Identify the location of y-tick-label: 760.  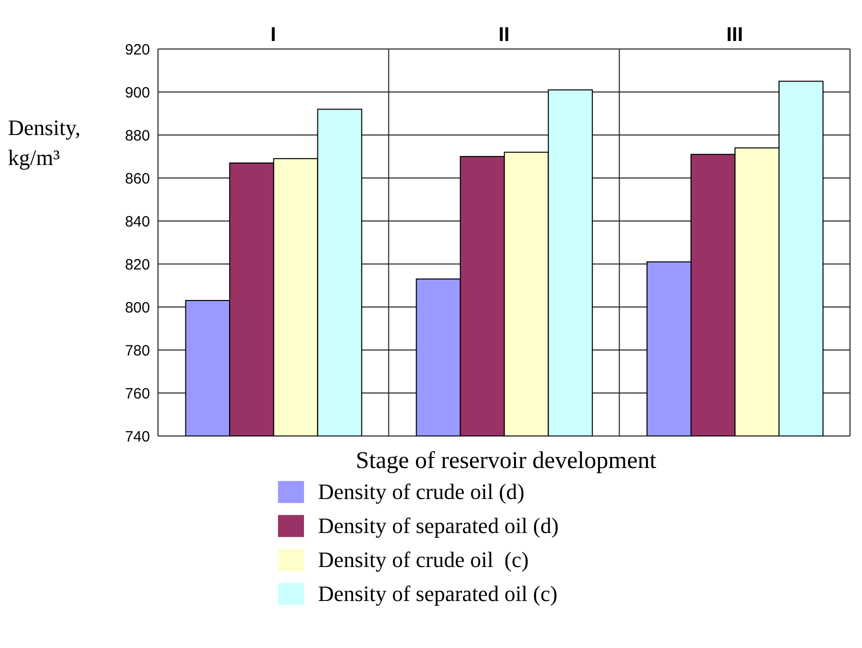
(137, 393).